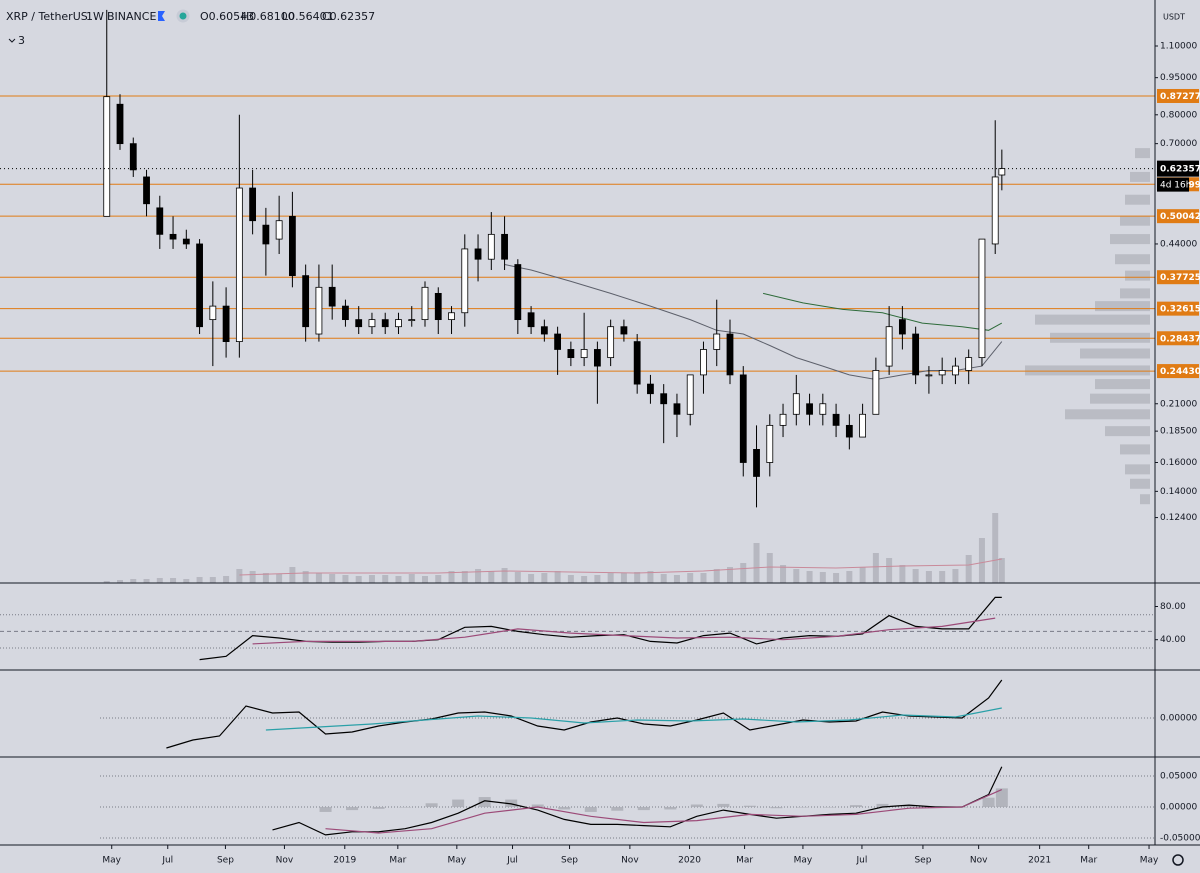  Describe the element at coordinates (1149, 861) in the screenshot. I see `x-tick-label: May` at that location.